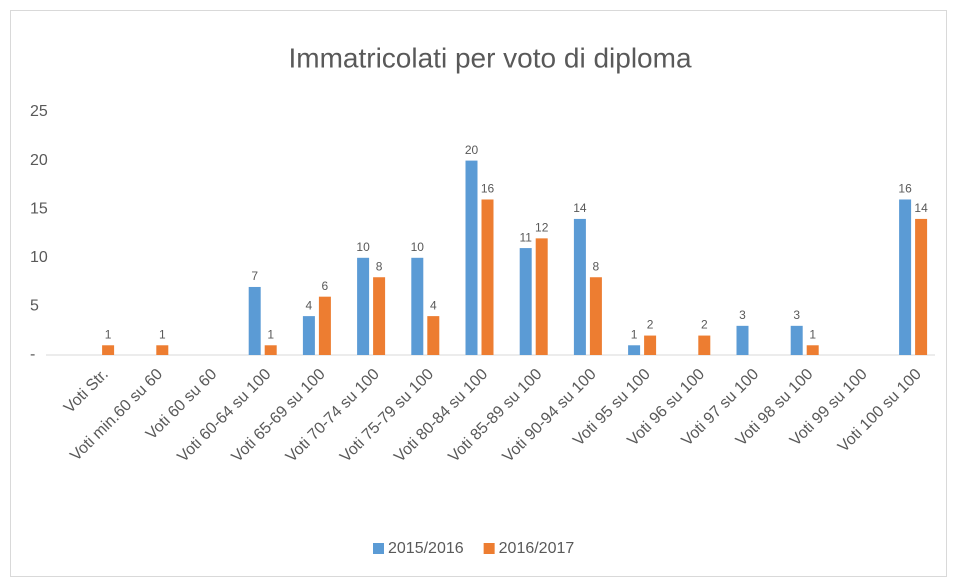 Image resolution: width=957 pixels, height=587 pixels. What do you see at coordinates (39, 257) in the screenshot?
I see `y-tick-label: 10` at bounding box center [39, 257].